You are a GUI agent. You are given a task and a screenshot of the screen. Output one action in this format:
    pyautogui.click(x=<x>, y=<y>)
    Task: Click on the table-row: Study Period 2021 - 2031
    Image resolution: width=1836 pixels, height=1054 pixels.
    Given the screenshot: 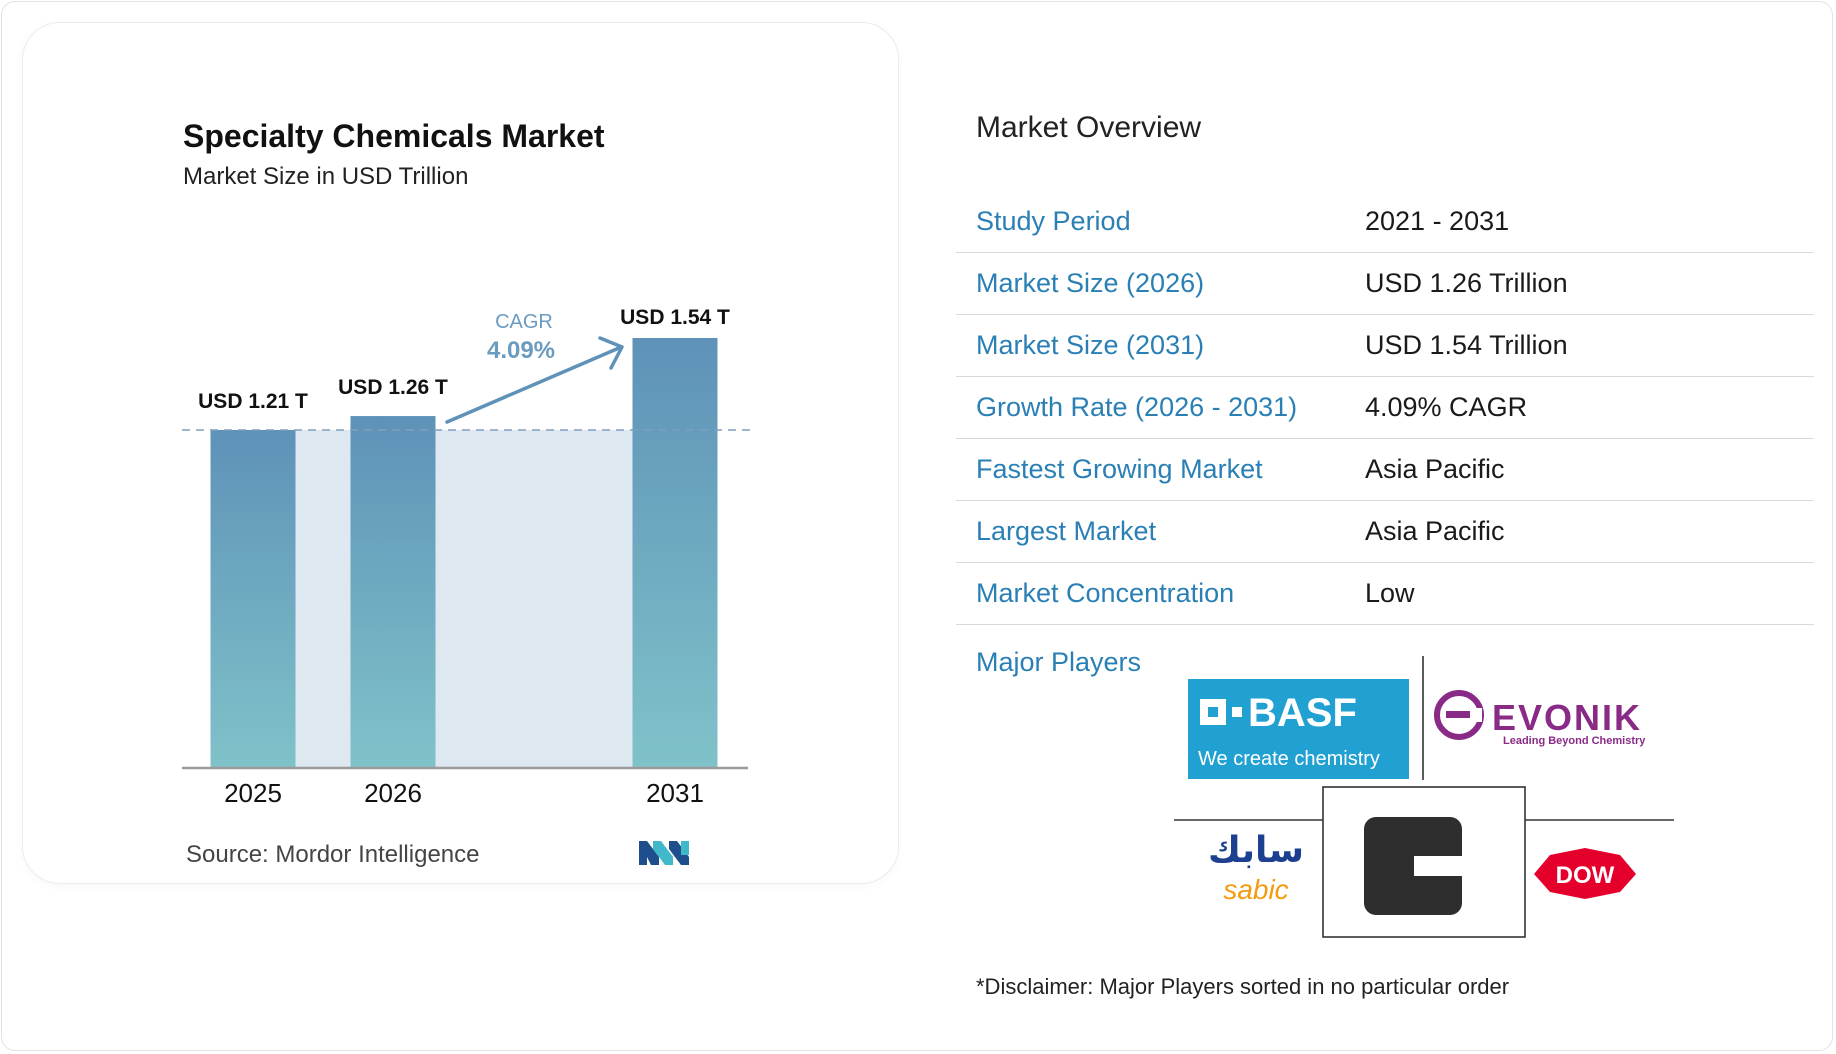 What is the action you would take?
    pyautogui.click(x=1385, y=222)
    